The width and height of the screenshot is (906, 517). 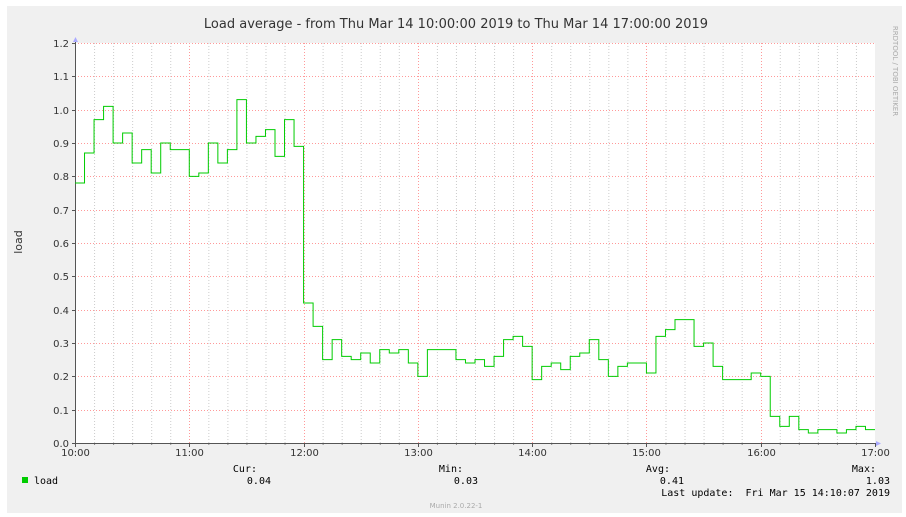 I want to click on y-tick-label: 0.9, so click(x=61, y=144).